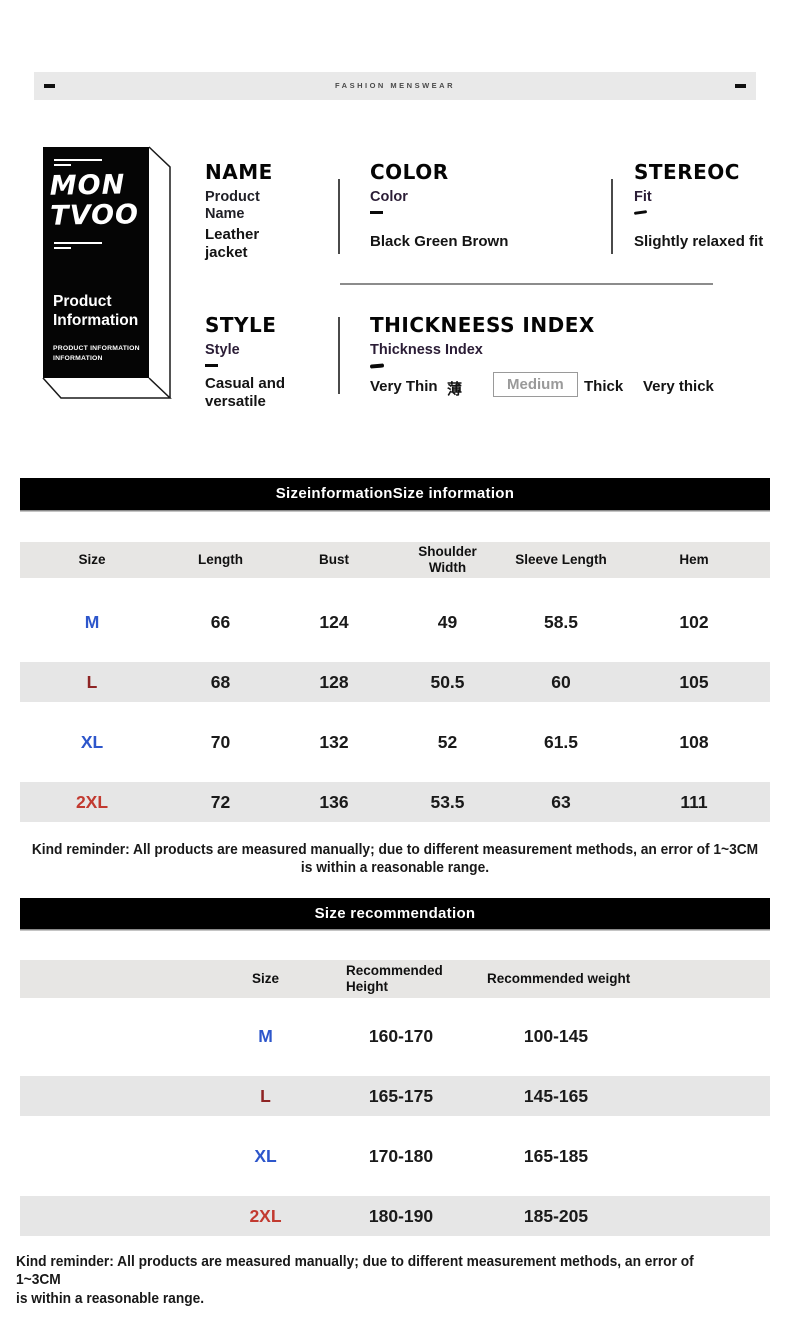 Image resolution: width=790 pixels, height=1324 pixels. I want to click on sleeve-value: 63, so click(561, 801).